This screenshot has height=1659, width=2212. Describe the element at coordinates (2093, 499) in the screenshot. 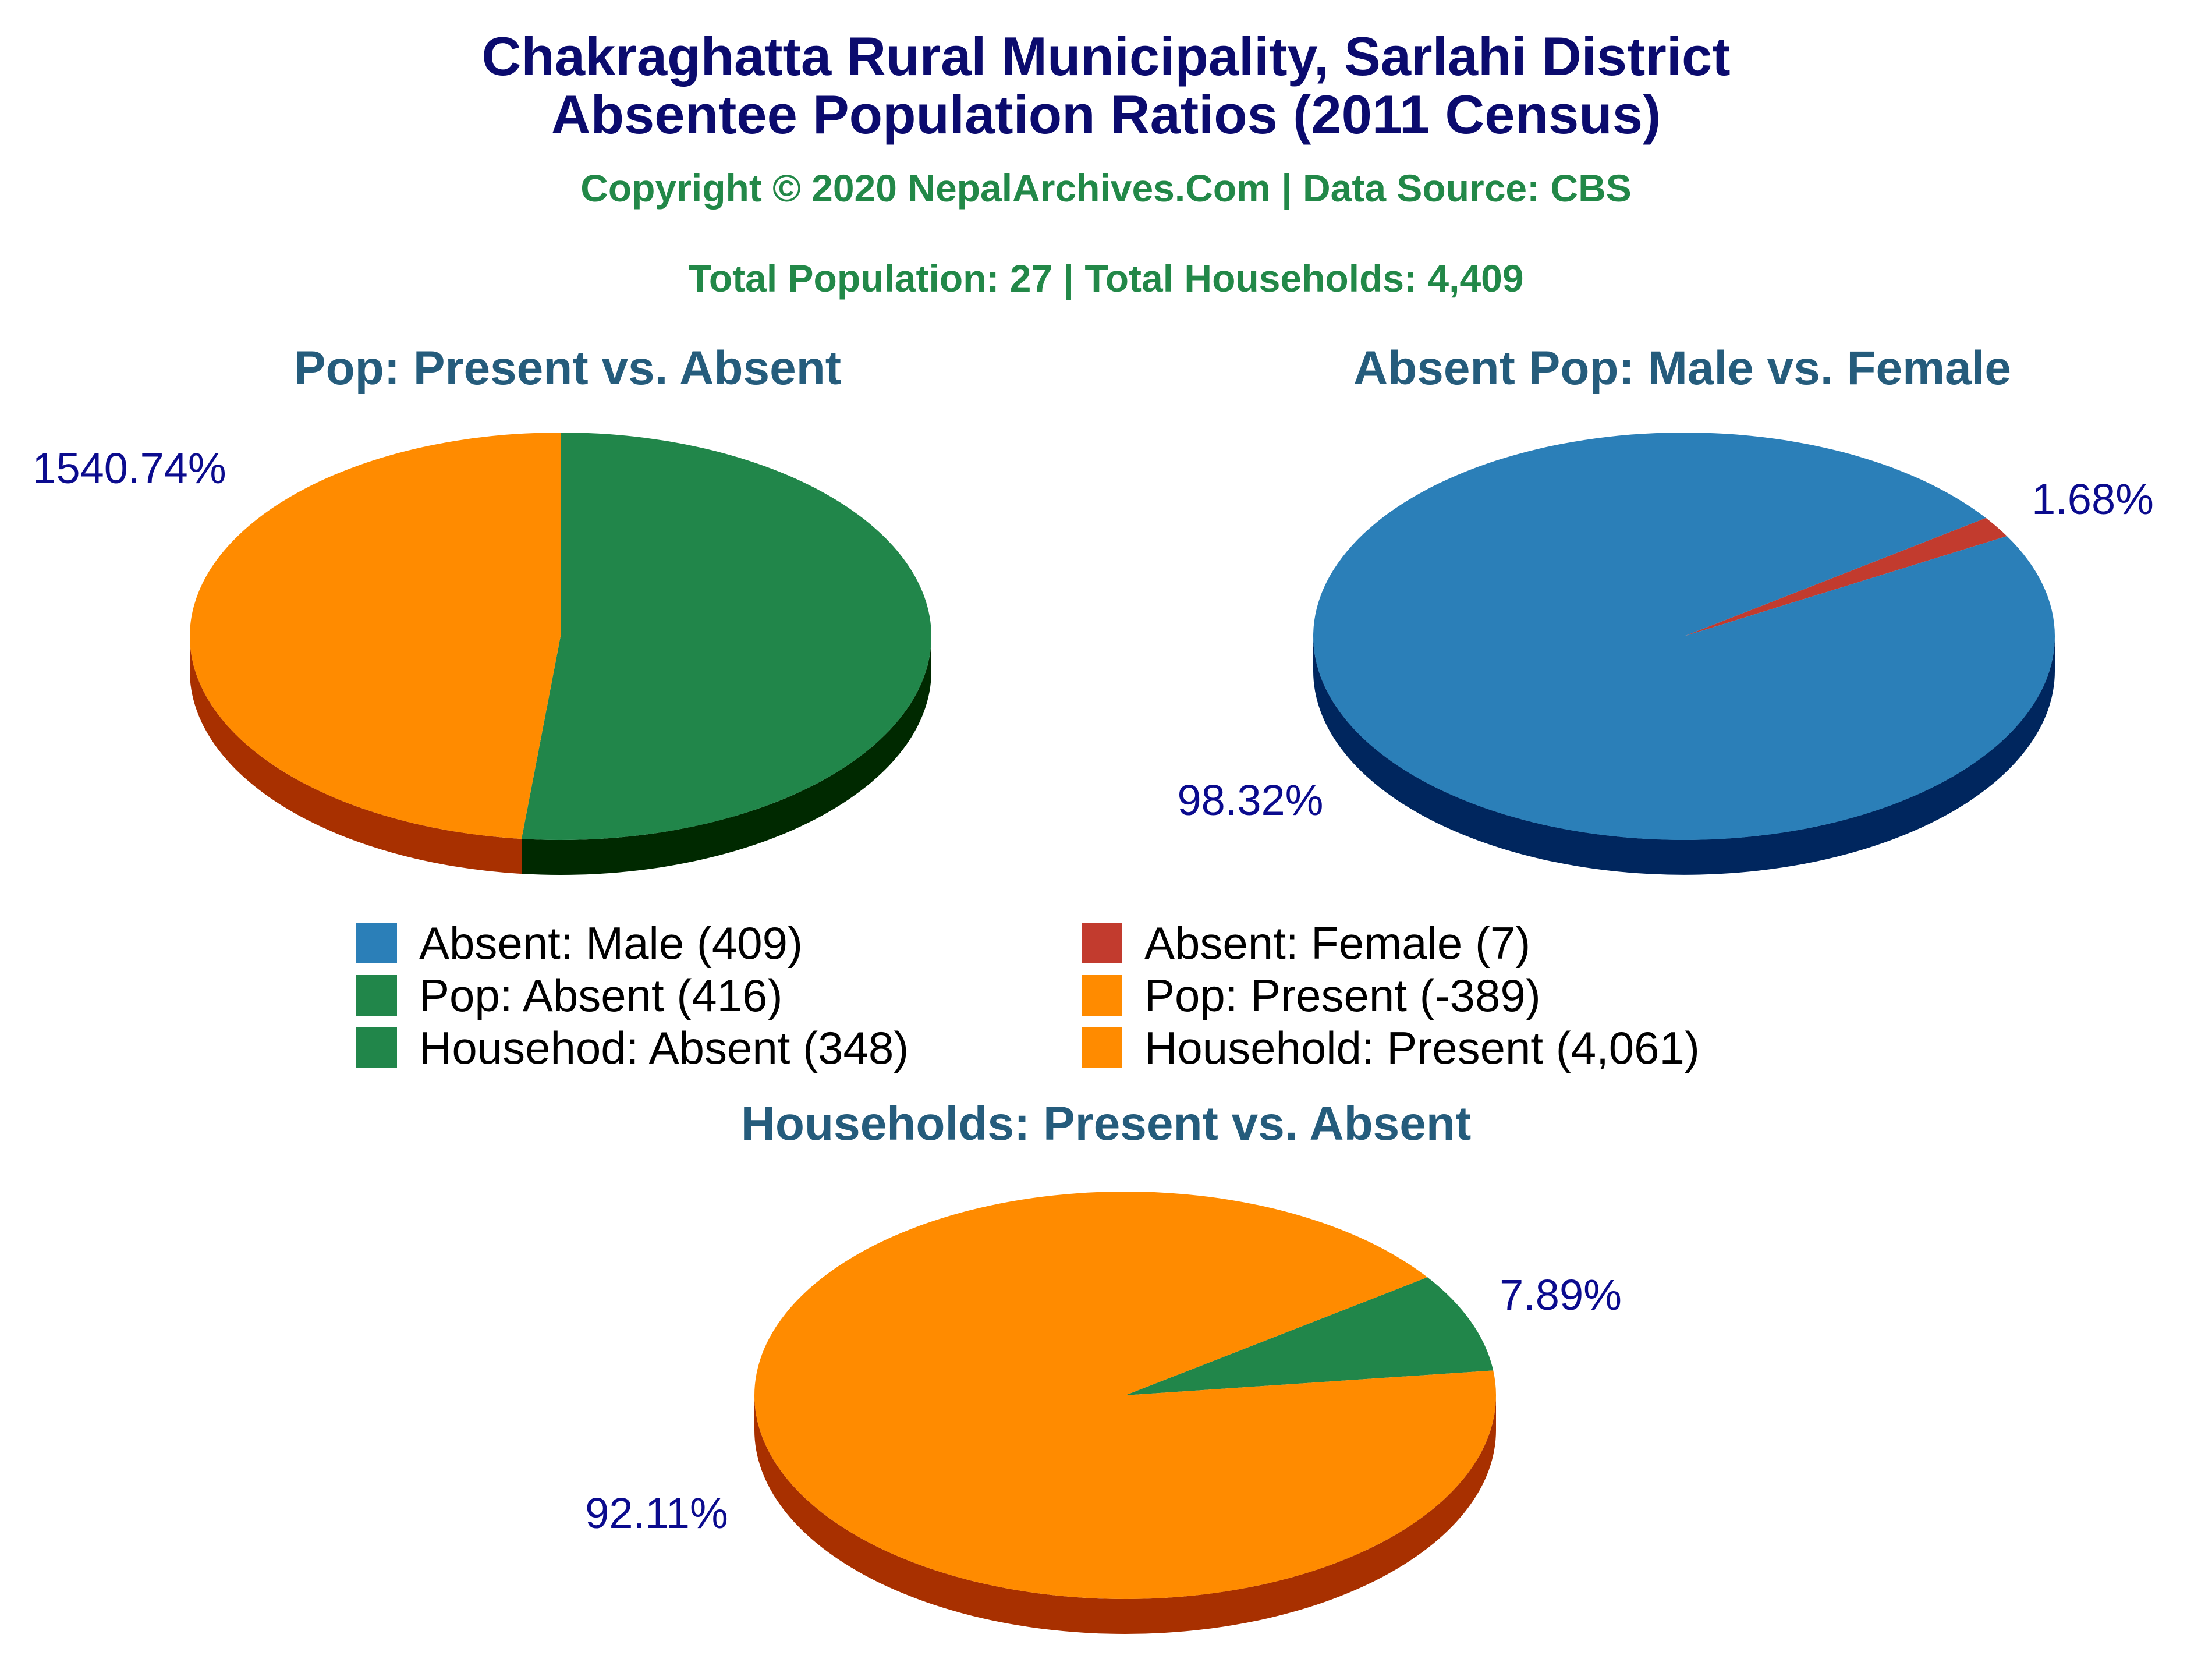

I see `pie-percent-label: 1.68%` at that location.